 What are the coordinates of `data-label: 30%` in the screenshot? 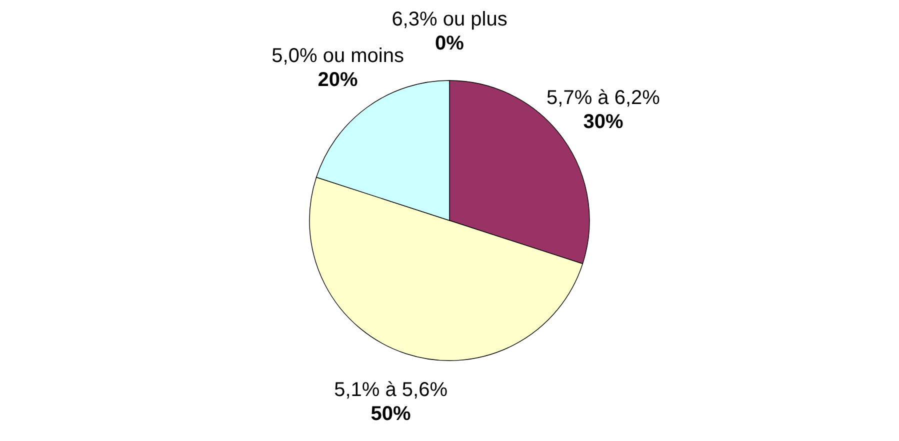 It's located at (603, 121).